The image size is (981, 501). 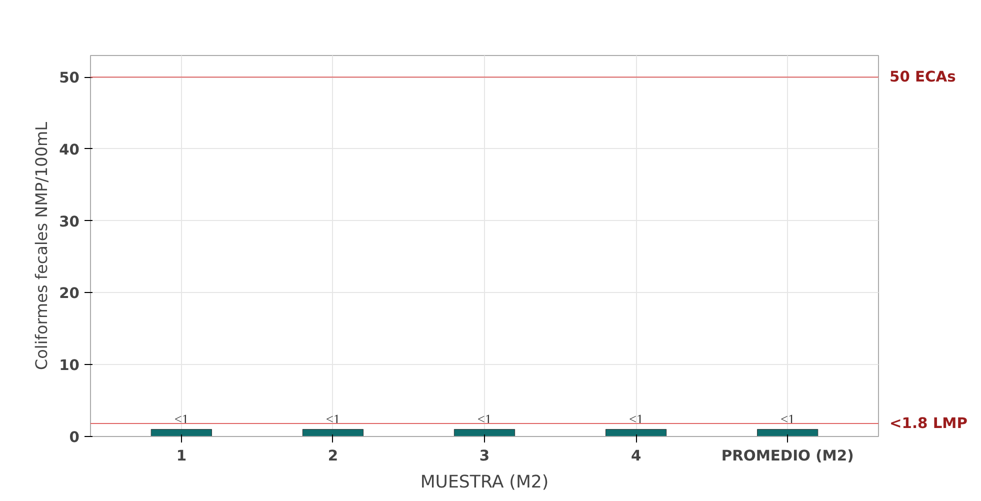 I want to click on y-tick-label: 20, so click(x=69, y=293).